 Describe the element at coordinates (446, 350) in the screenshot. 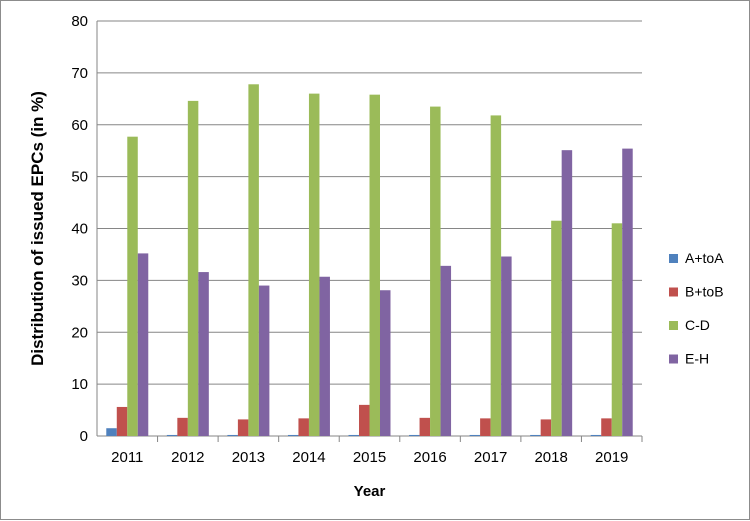

I see `bar-e-h-2016` at that location.